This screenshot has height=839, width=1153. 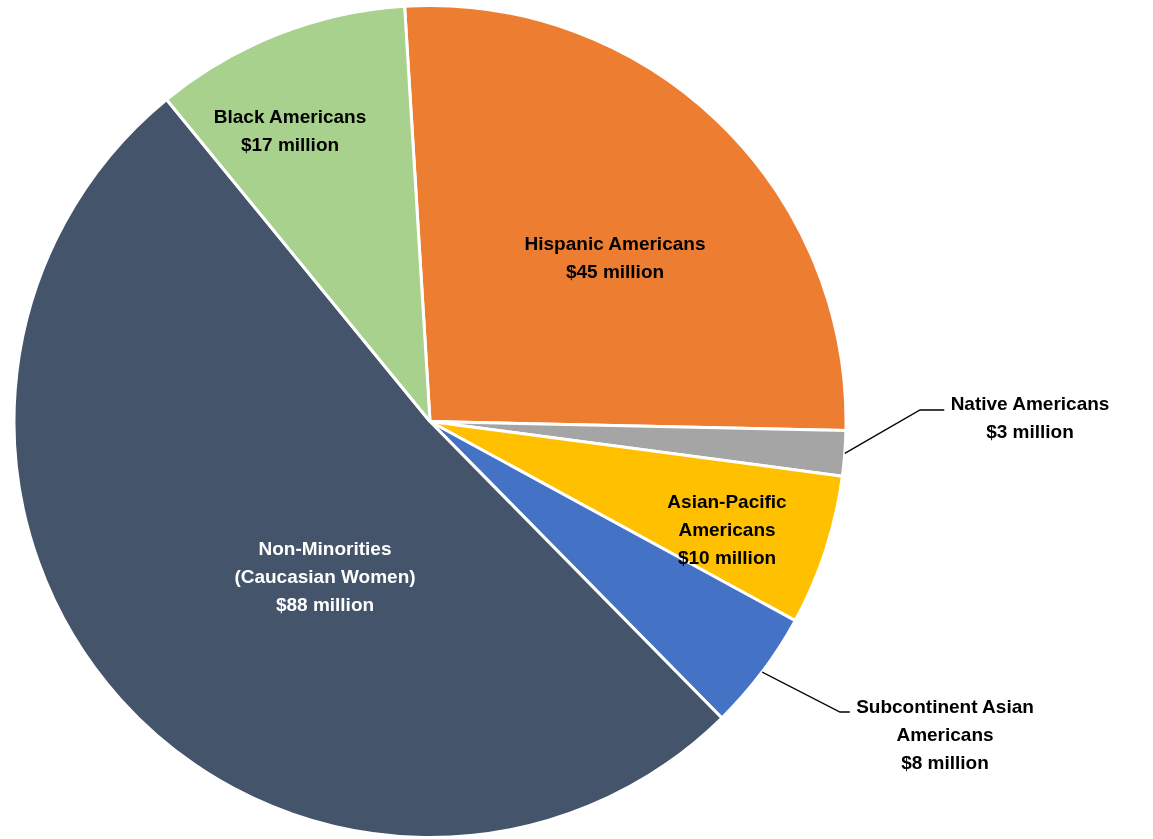 I want to click on slice-label: Non-Minorities (Caucasian Women), so click(x=325, y=563).